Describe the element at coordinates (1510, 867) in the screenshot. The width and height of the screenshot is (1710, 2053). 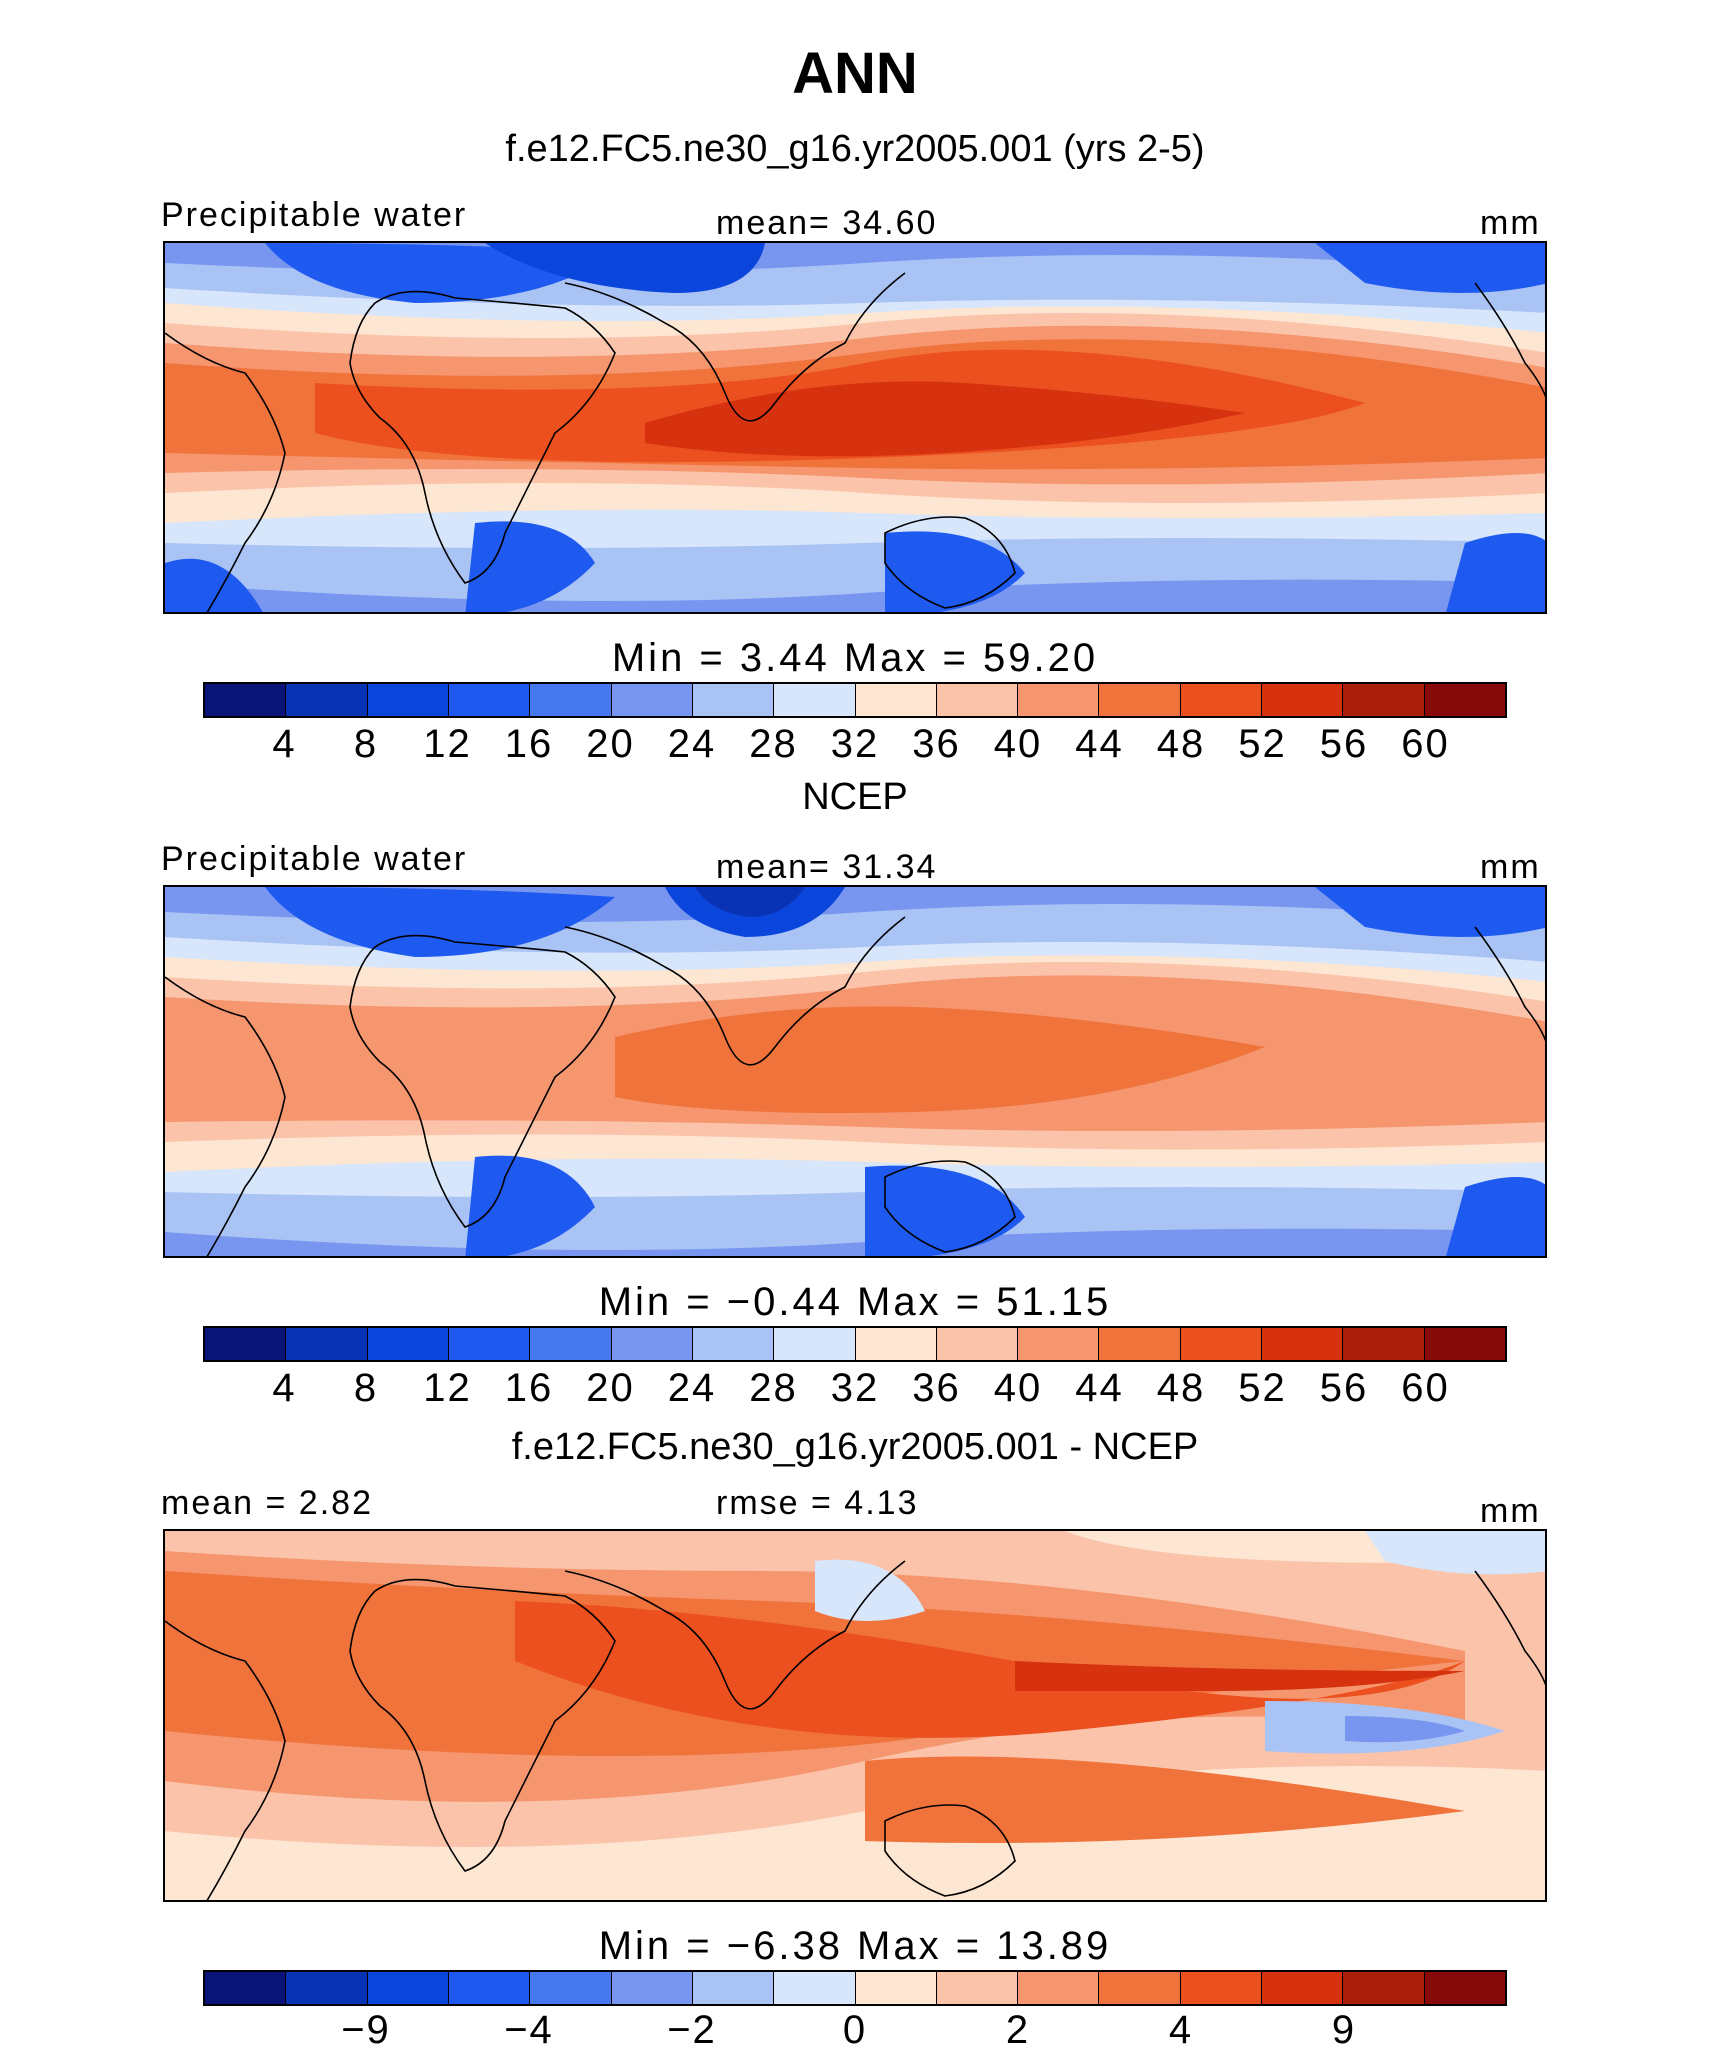
I see `panel-2-units-label: mm` at that location.